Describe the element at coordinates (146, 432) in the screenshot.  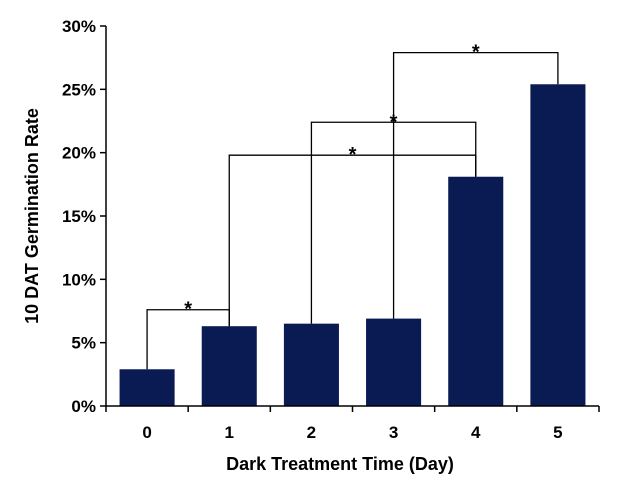
I see `x-tick-label: 0` at that location.